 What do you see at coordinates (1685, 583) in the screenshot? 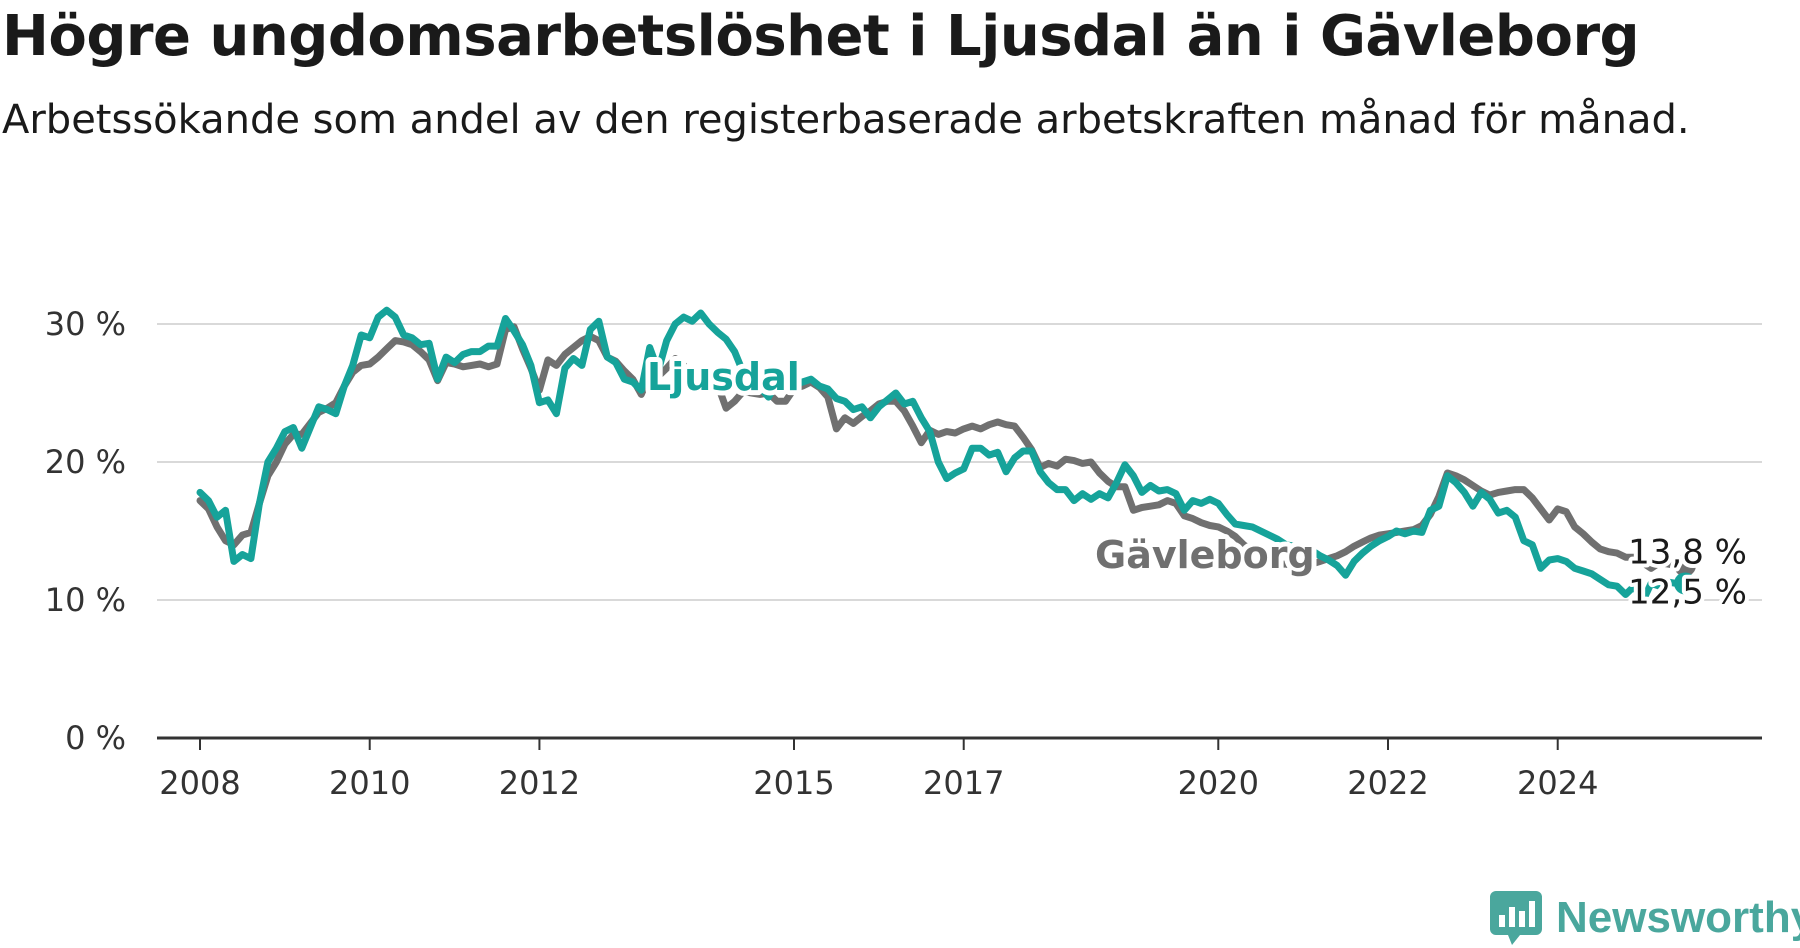
I see `series-end-dot-ljusdal` at bounding box center [1685, 583].